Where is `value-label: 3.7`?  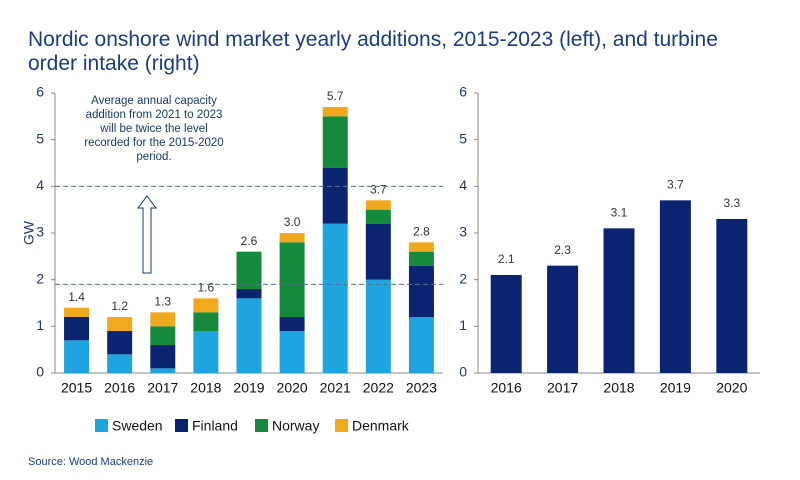 value-label: 3.7 is located at coordinates (675, 185).